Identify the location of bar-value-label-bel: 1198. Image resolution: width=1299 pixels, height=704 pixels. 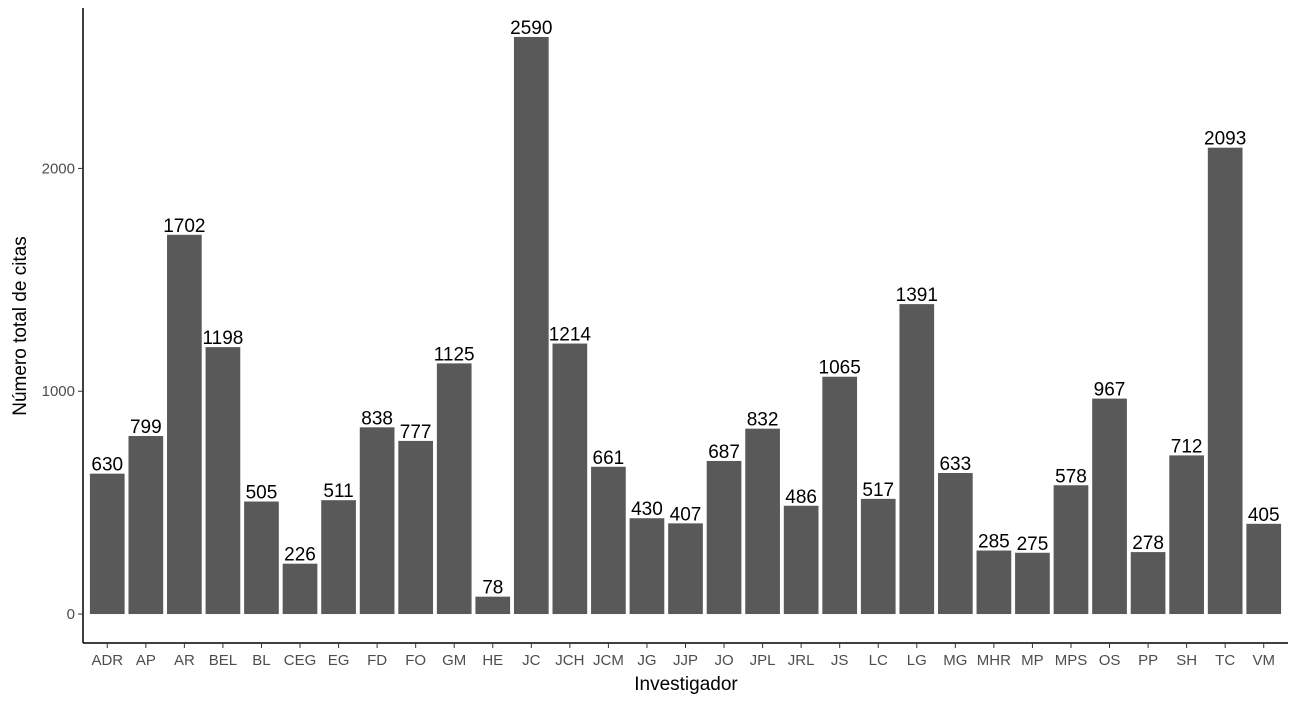
(222, 338).